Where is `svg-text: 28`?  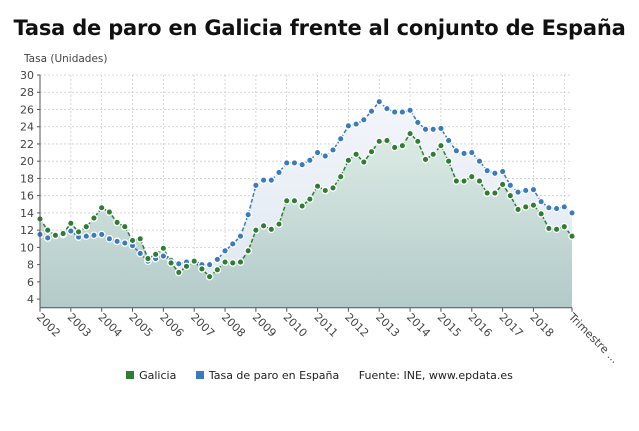 svg-text: 28 is located at coordinates (27, 92).